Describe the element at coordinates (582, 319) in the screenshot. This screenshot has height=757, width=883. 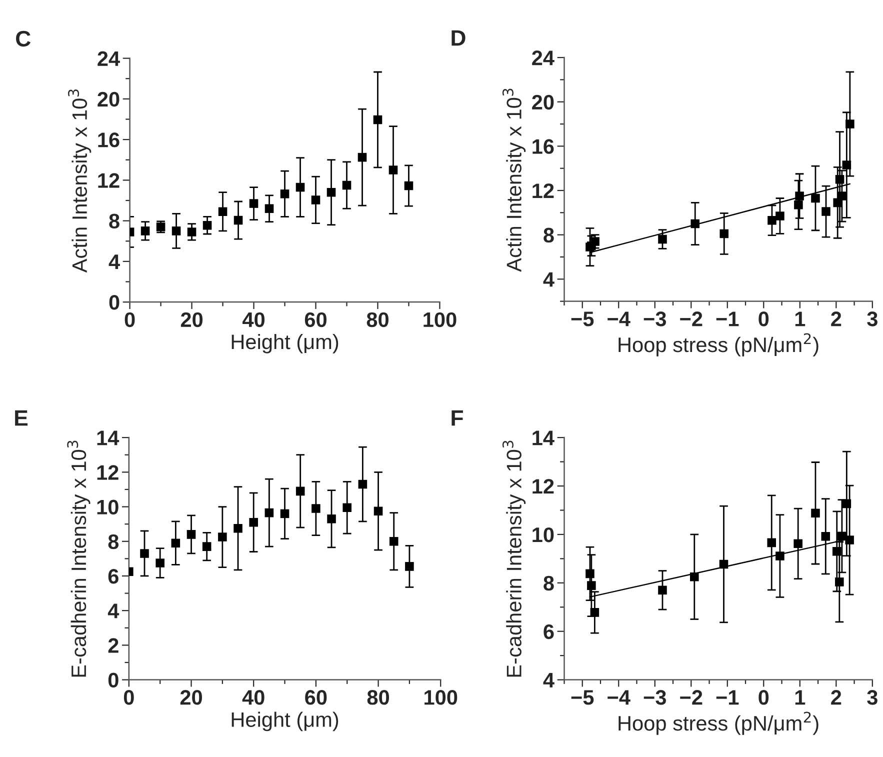
I see `x-tick-label: −5` at that location.